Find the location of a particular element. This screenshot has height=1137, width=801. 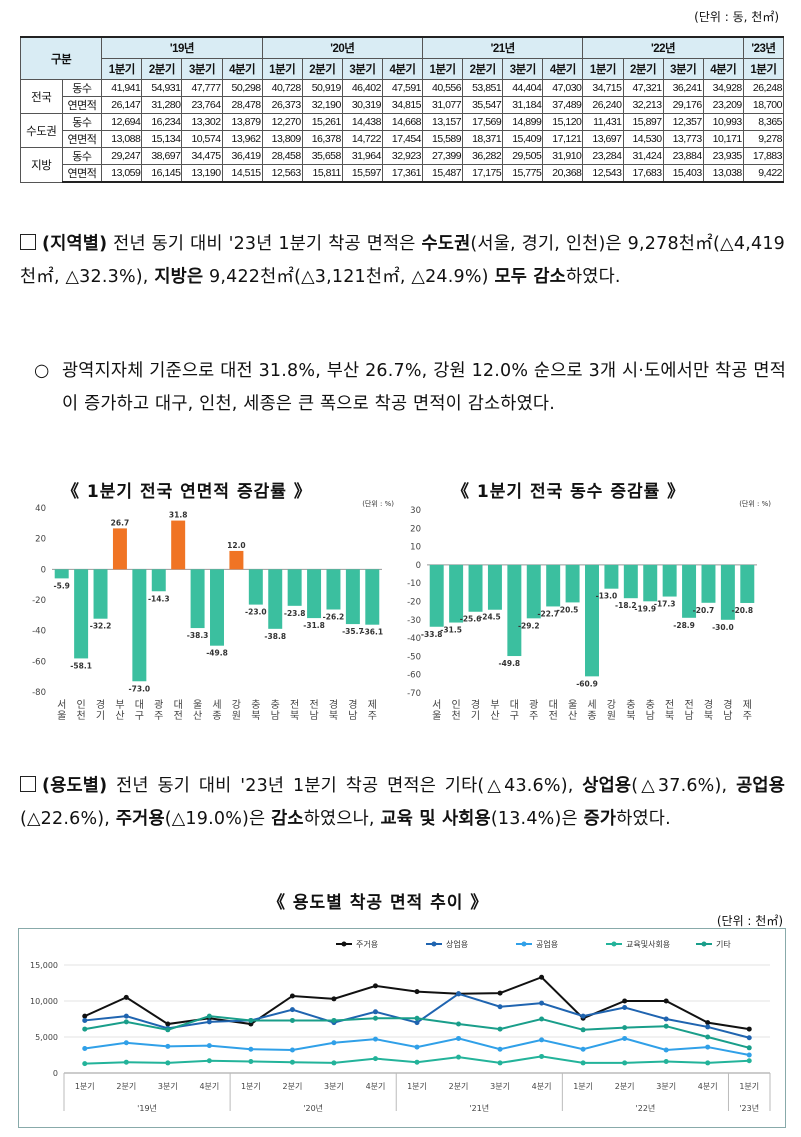

value-cell: 15,403 is located at coordinates (683, 173).